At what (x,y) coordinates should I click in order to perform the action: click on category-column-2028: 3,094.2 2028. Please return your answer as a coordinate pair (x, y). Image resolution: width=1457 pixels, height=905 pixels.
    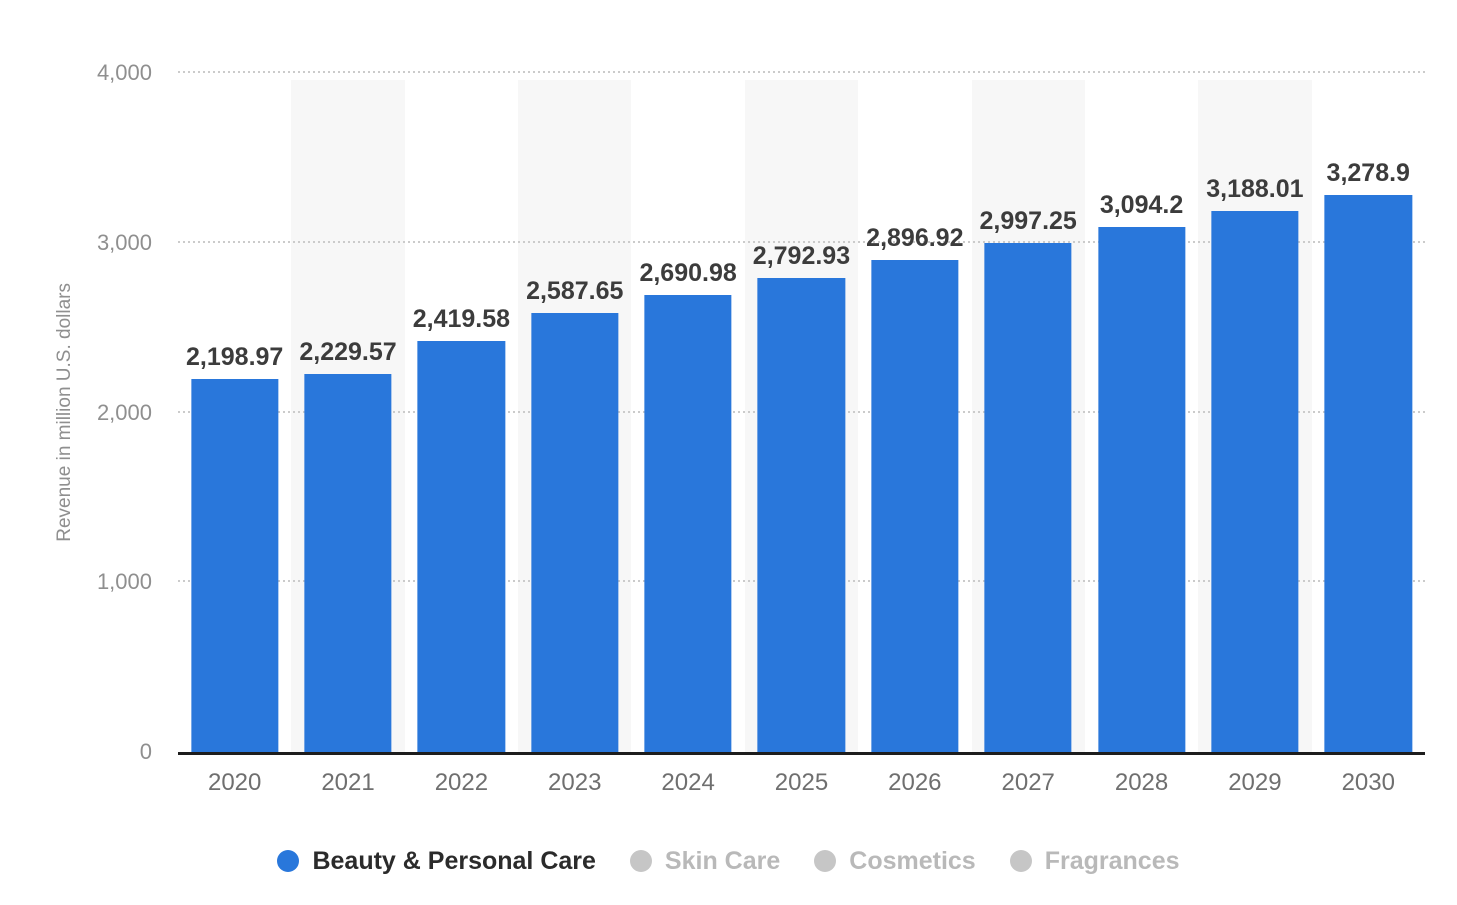
    Looking at the image, I should click on (1141, 434).